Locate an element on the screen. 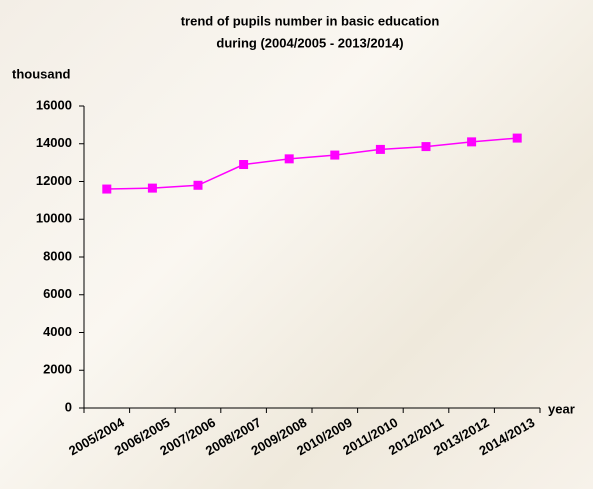 Image resolution: width=593 pixels, height=489 pixels. y-tick-label: 8000 is located at coordinates (57, 255).